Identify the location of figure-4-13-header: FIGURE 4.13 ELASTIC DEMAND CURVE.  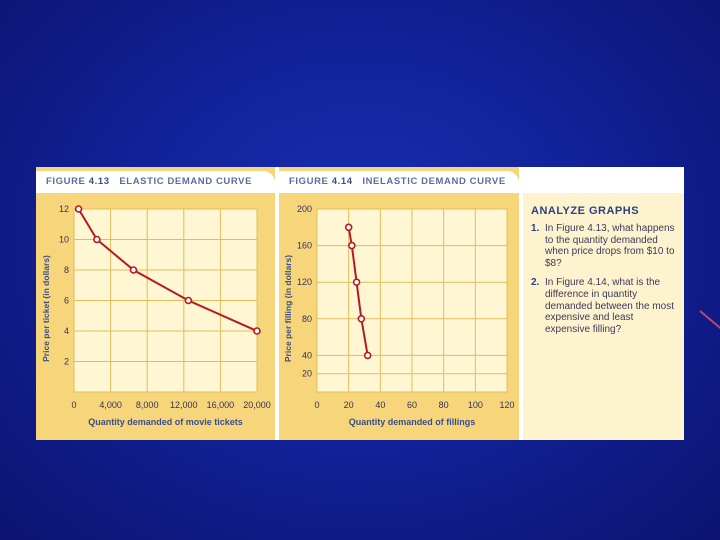
(155, 182).